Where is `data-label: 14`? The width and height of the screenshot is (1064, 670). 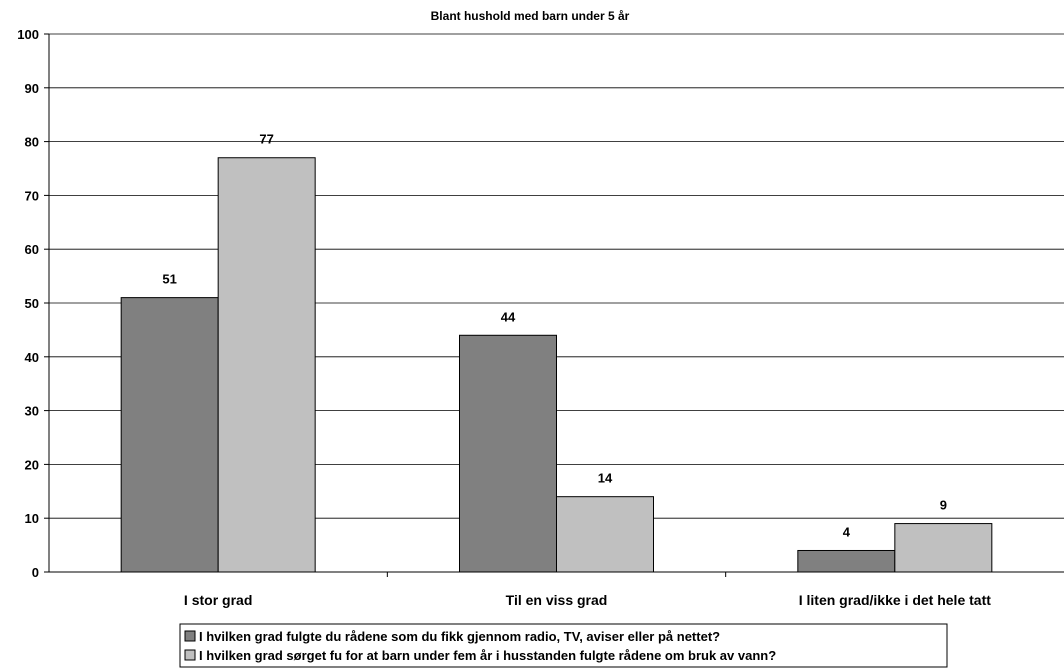 data-label: 14 is located at coordinates (605, 478).